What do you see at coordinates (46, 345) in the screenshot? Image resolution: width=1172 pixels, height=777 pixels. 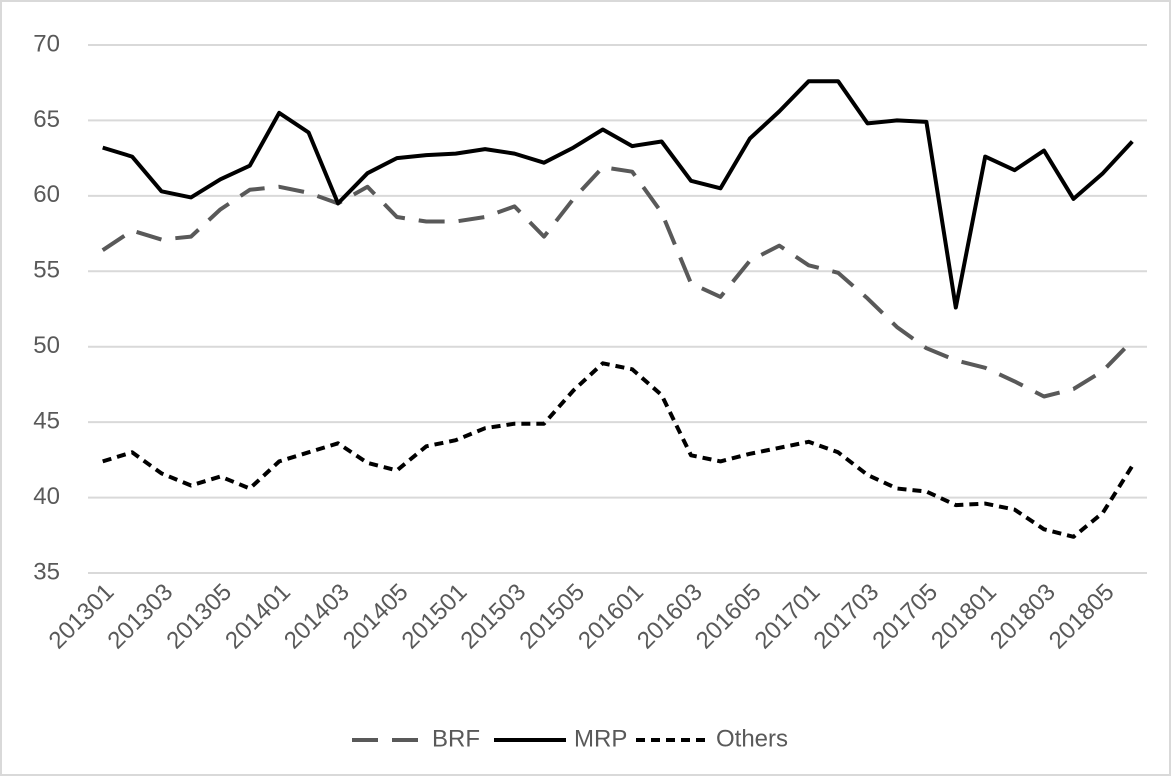 I see `y-tick-label: 50` at bounding box center [46, 345].